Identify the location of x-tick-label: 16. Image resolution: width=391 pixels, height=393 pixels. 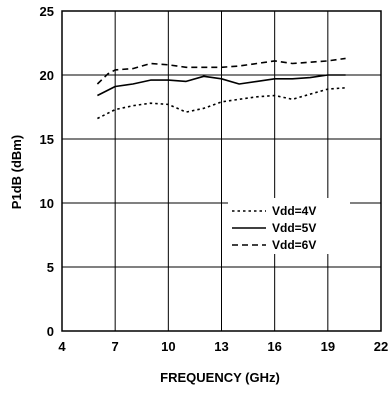
(274, 346).